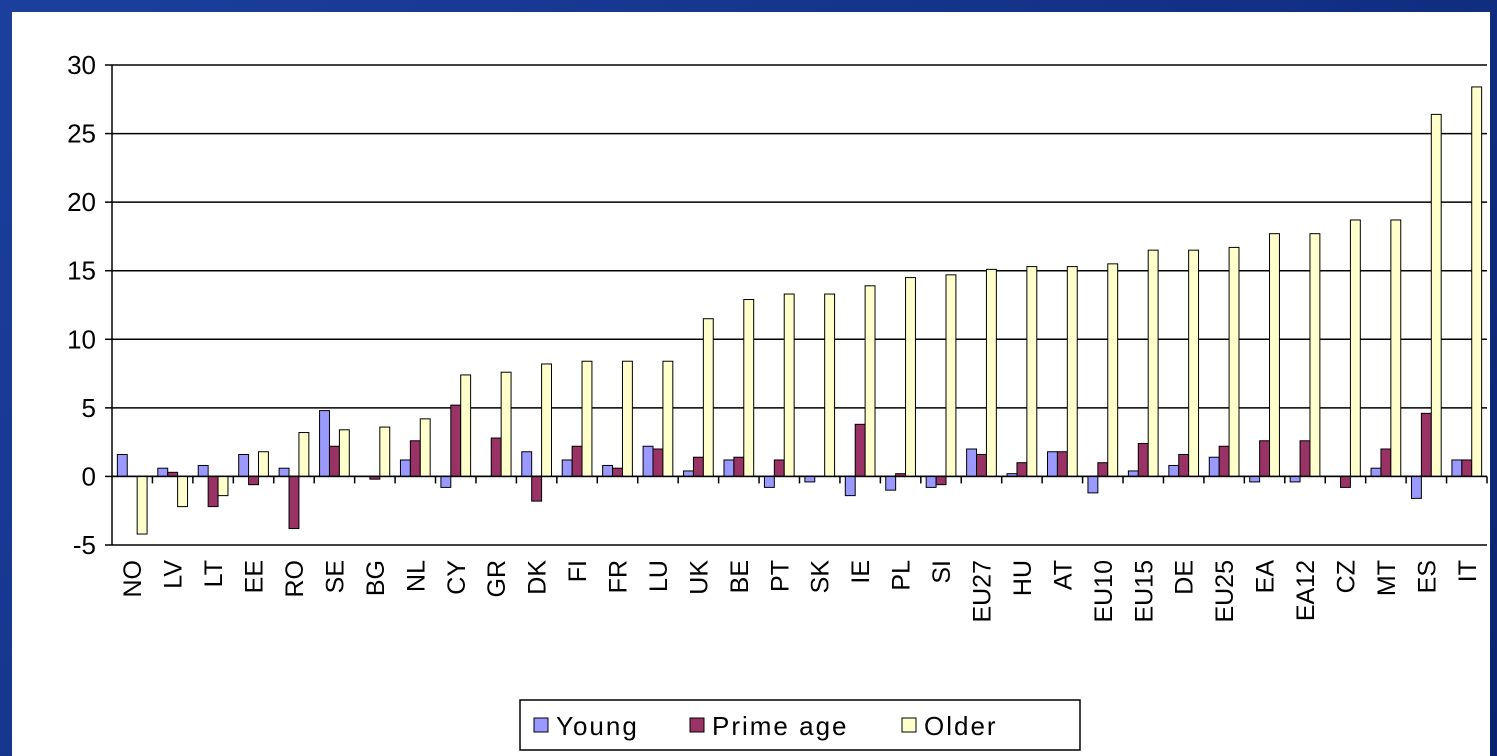 The image size is (1497, 756). I want to click on x-tick-label: EE, so click(255, 576).